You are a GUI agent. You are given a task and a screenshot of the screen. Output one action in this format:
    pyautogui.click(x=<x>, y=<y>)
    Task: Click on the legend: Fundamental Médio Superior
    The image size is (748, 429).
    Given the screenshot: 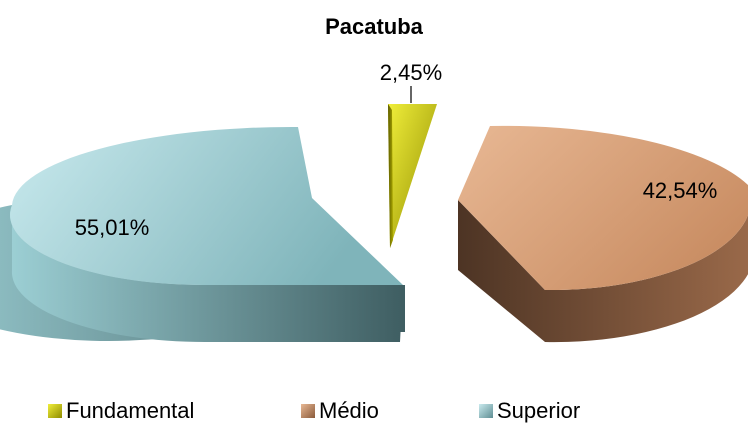 What is the action you would take?
    pyautogui.click(x=374, y=412)
    